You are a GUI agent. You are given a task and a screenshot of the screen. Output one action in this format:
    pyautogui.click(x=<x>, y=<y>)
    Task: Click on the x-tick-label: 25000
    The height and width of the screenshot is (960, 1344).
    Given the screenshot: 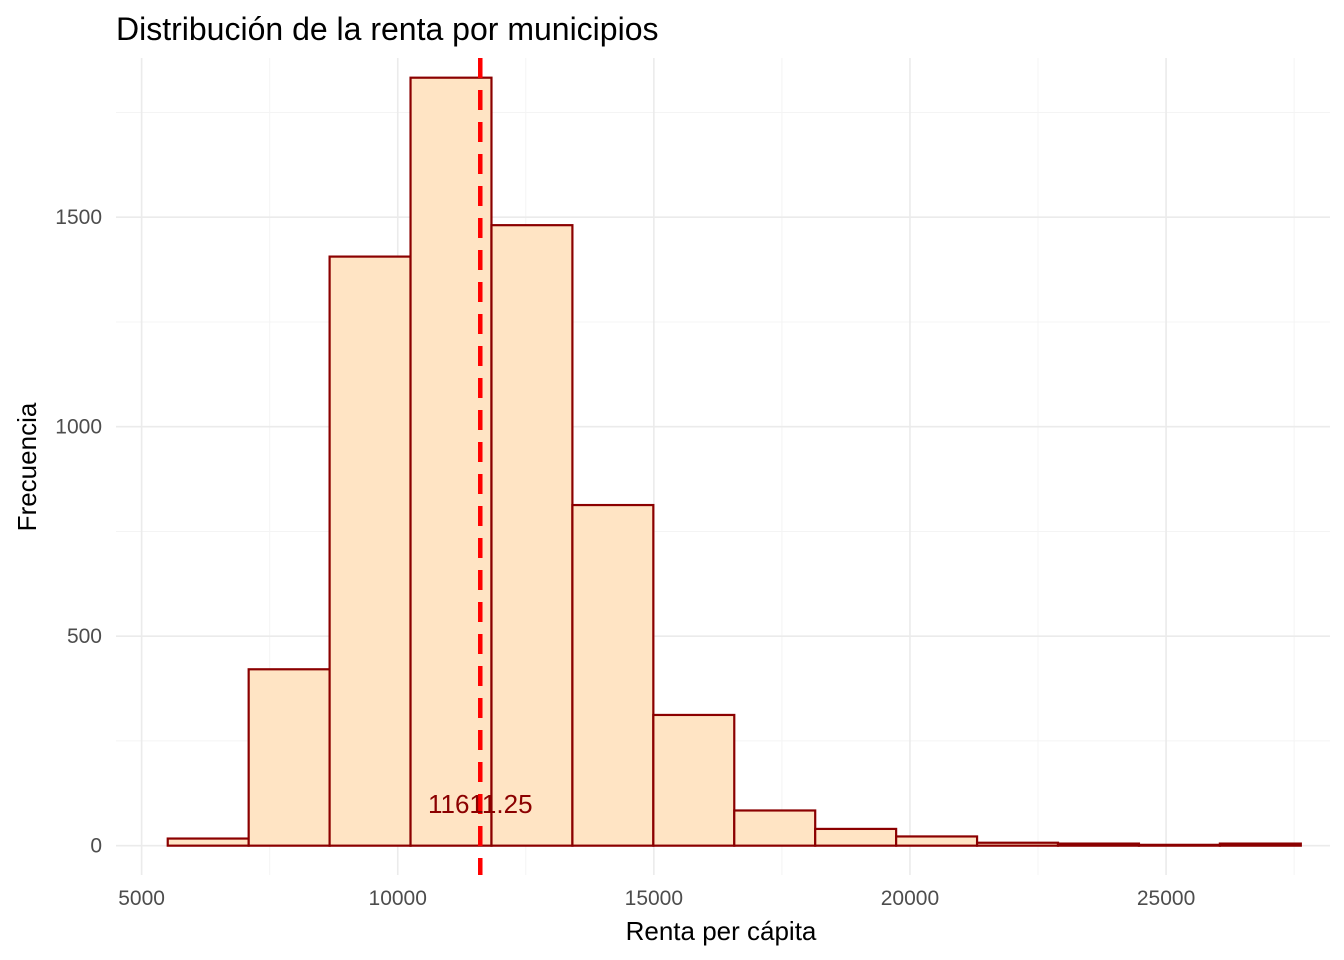 What is the action you would take?
    pyautogui.click(x=1166, y=898)
    